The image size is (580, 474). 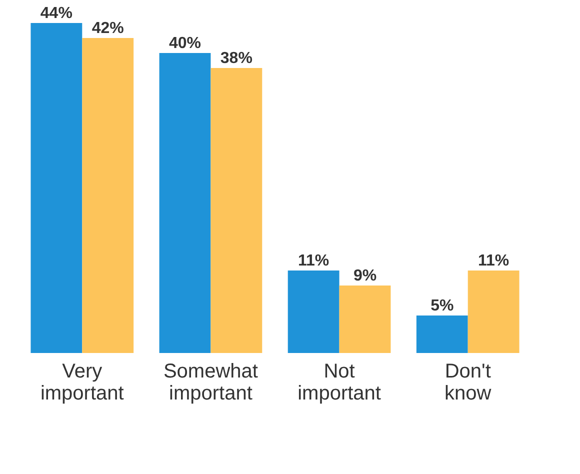 What do you see at coordinates (442, 306) in the screenshot?
I see `data-label: 5%` at bounding box center [442, 306].